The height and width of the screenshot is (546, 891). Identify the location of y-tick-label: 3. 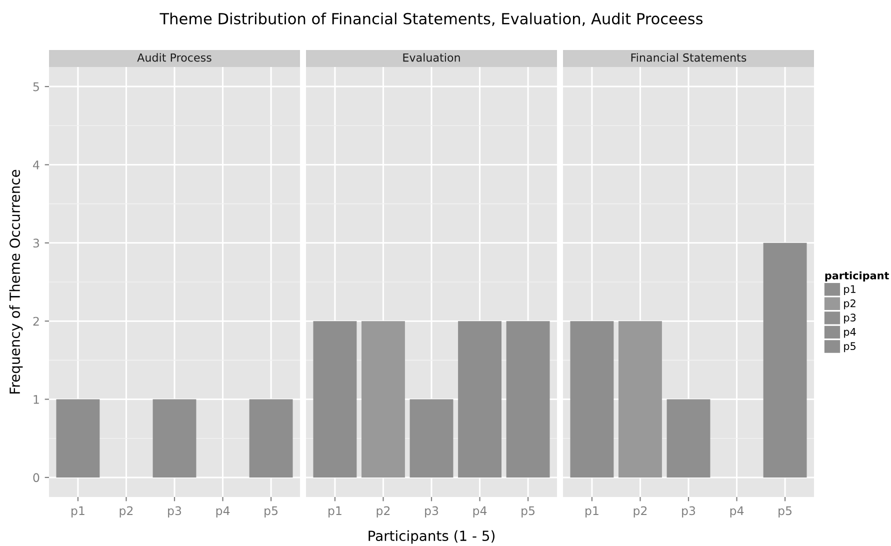
(36, 243).